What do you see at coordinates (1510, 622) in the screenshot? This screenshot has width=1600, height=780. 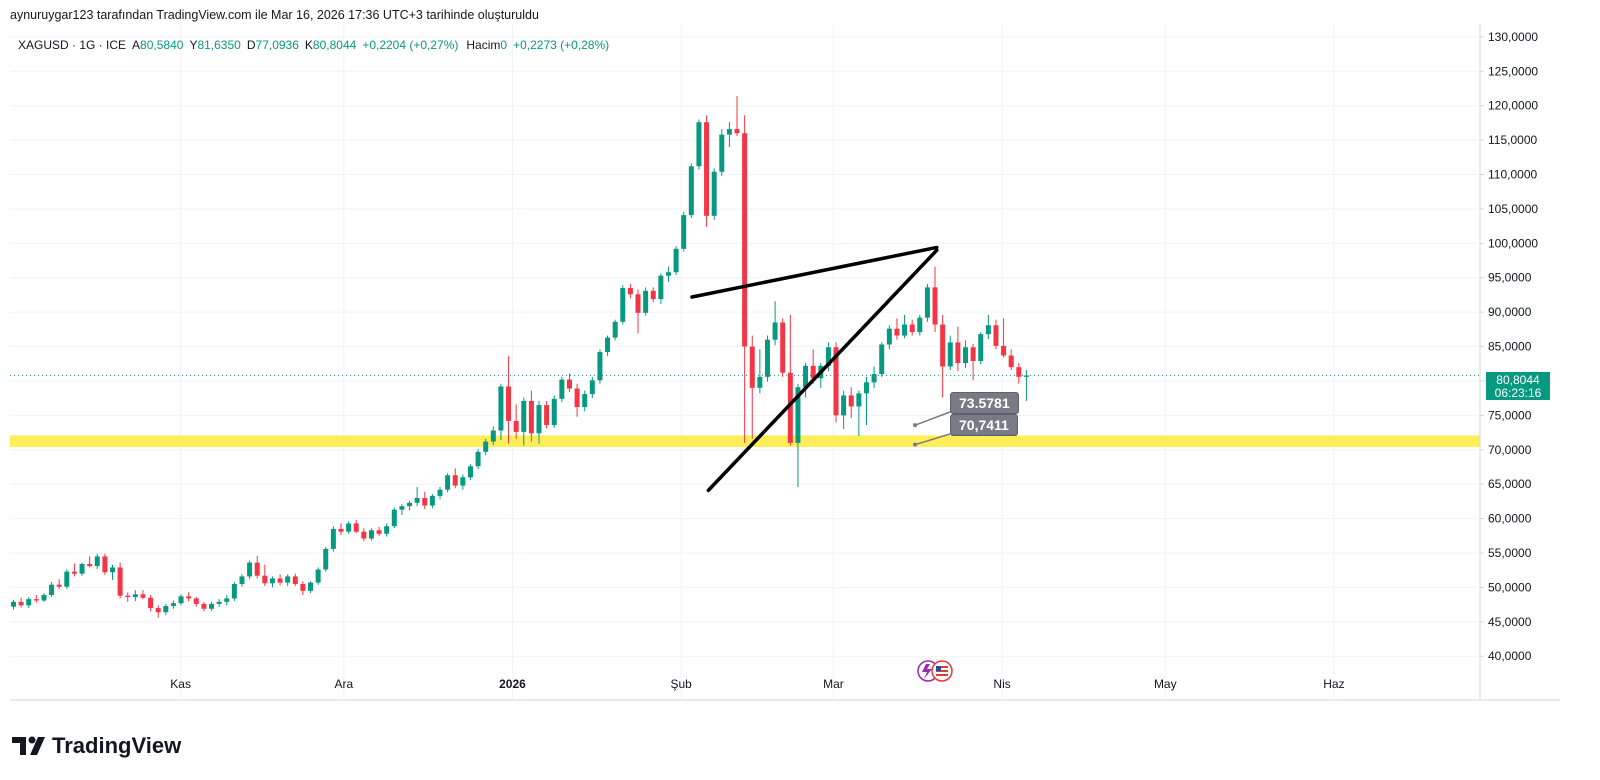 I see `y-tick-label: 45,0000` at bounding box center [1510, 622].